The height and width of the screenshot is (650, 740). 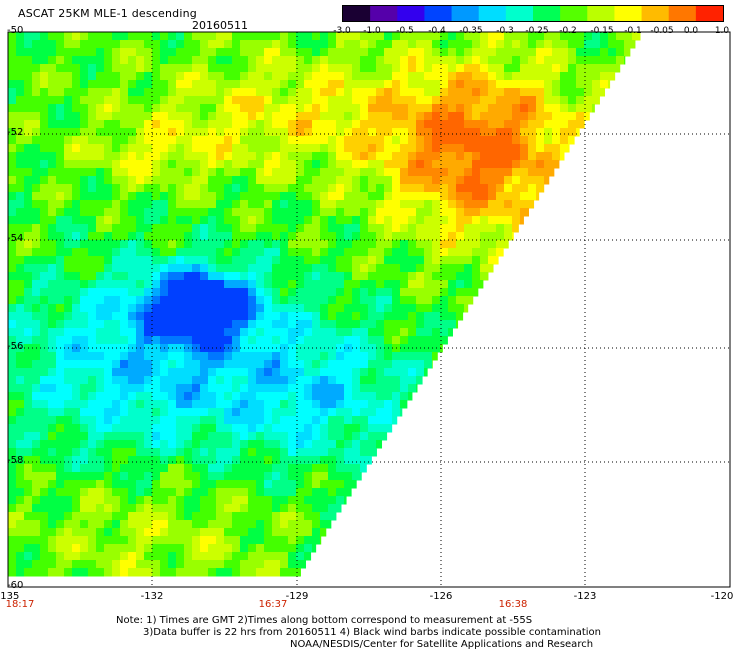 What do you see at coordinates (691, 31) in the screenshot?
I see `colorbar-tick-label: 0.0` at bounding box center [691, 31].